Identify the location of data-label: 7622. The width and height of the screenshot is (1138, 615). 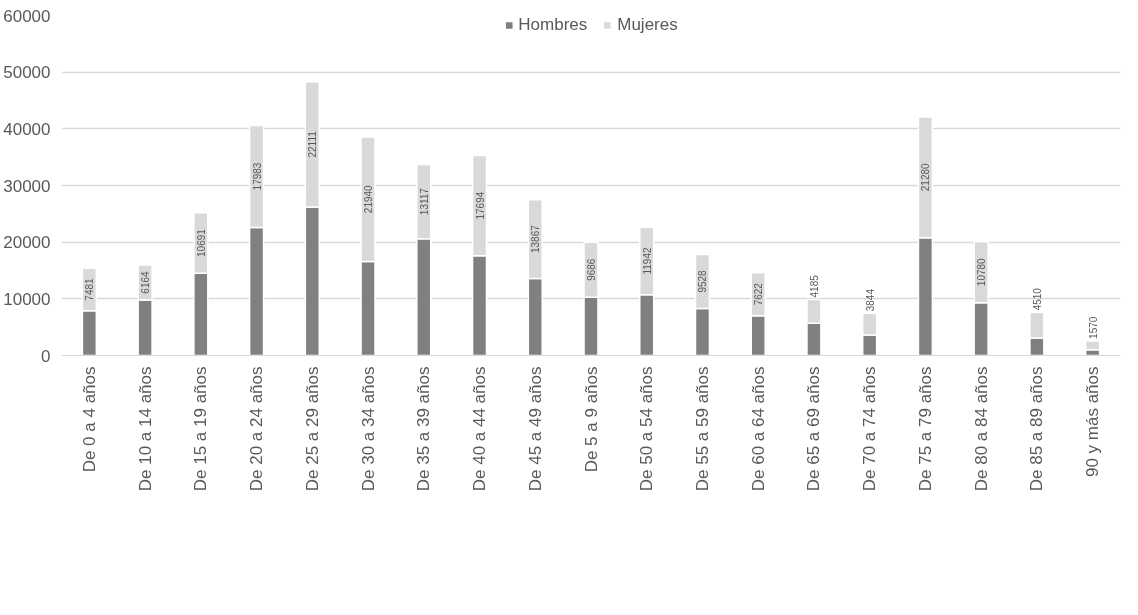
(759, 294).